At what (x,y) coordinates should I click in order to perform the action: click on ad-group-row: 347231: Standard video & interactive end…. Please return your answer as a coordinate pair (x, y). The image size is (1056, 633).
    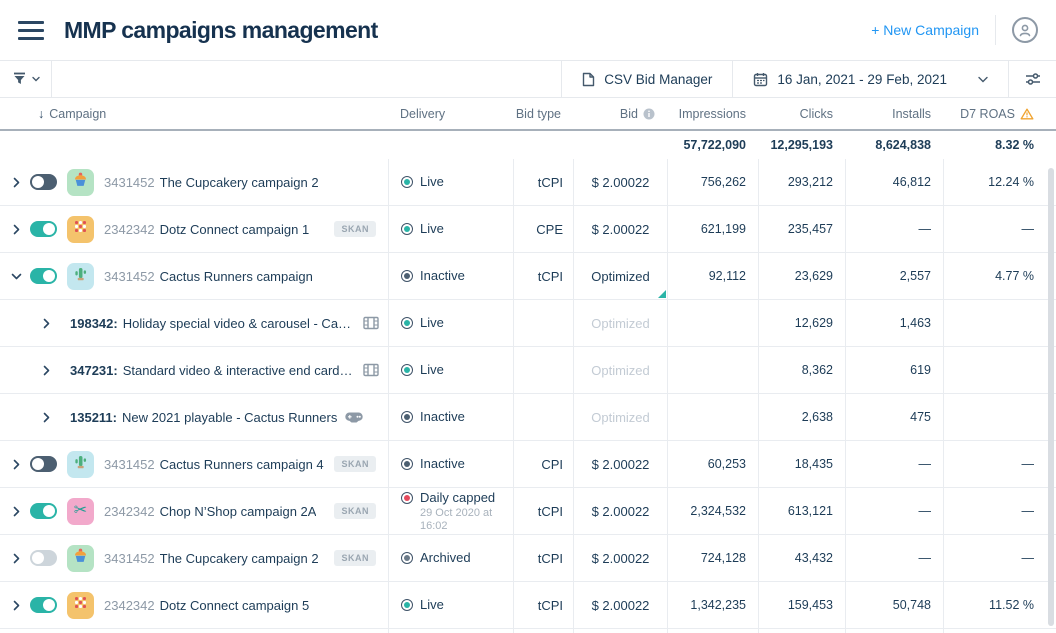
    Looking at the image, I should click on (528, 370).